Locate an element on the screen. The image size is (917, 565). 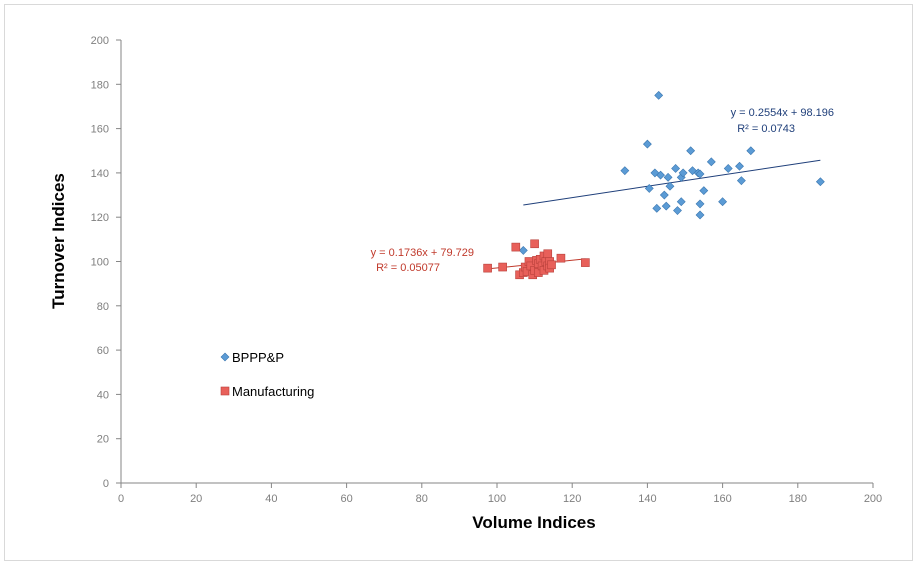
y-tick-label: 80 is located at coordinates (103, 307).